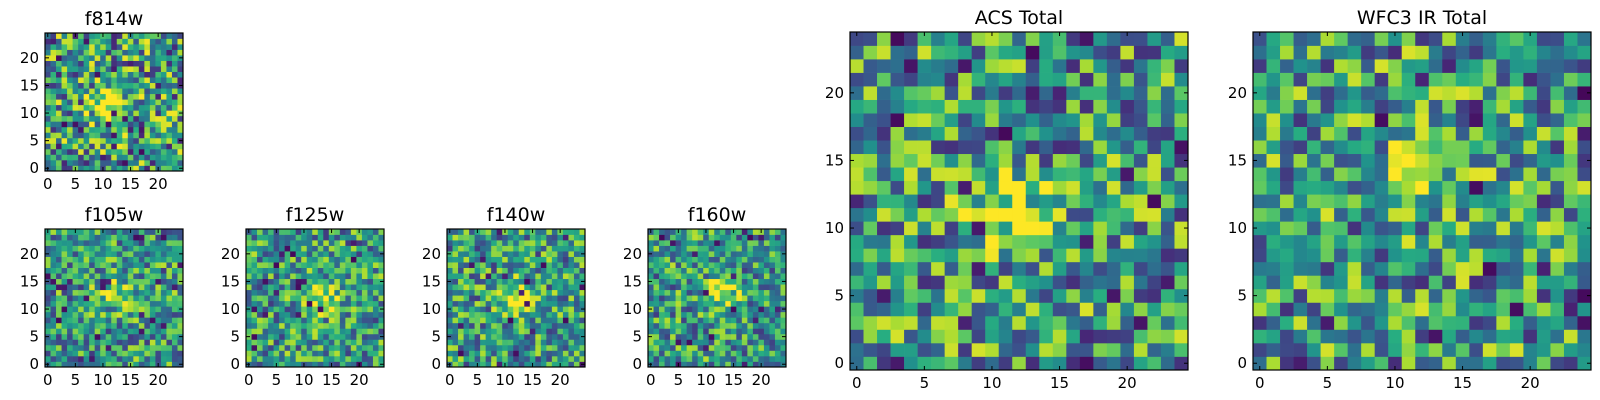 The height and width of the screenshot is (400, 1600). I want to click on y-tick-label: 20, so click(431, 254).